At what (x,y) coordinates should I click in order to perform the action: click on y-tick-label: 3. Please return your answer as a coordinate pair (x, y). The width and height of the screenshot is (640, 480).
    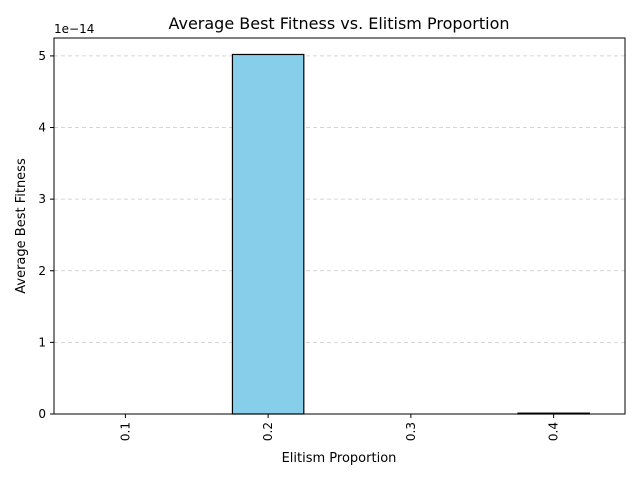
    Looking at the image, I should click on (42, 199).